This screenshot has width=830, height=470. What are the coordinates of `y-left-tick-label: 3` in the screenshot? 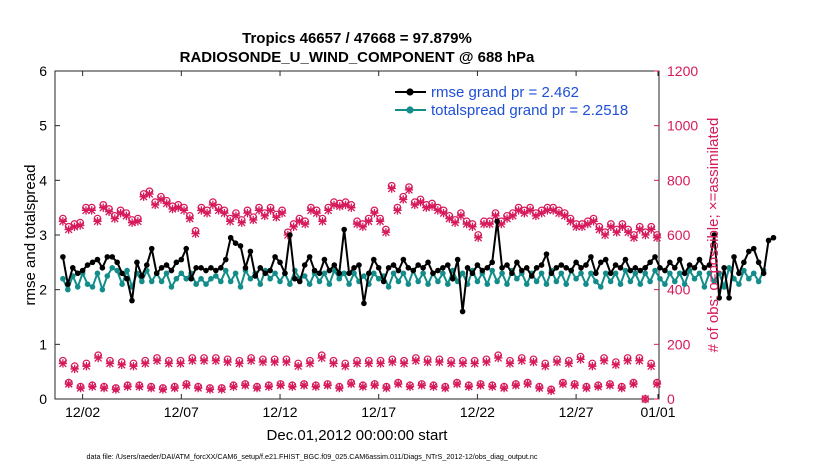 It's located at (43, 235).